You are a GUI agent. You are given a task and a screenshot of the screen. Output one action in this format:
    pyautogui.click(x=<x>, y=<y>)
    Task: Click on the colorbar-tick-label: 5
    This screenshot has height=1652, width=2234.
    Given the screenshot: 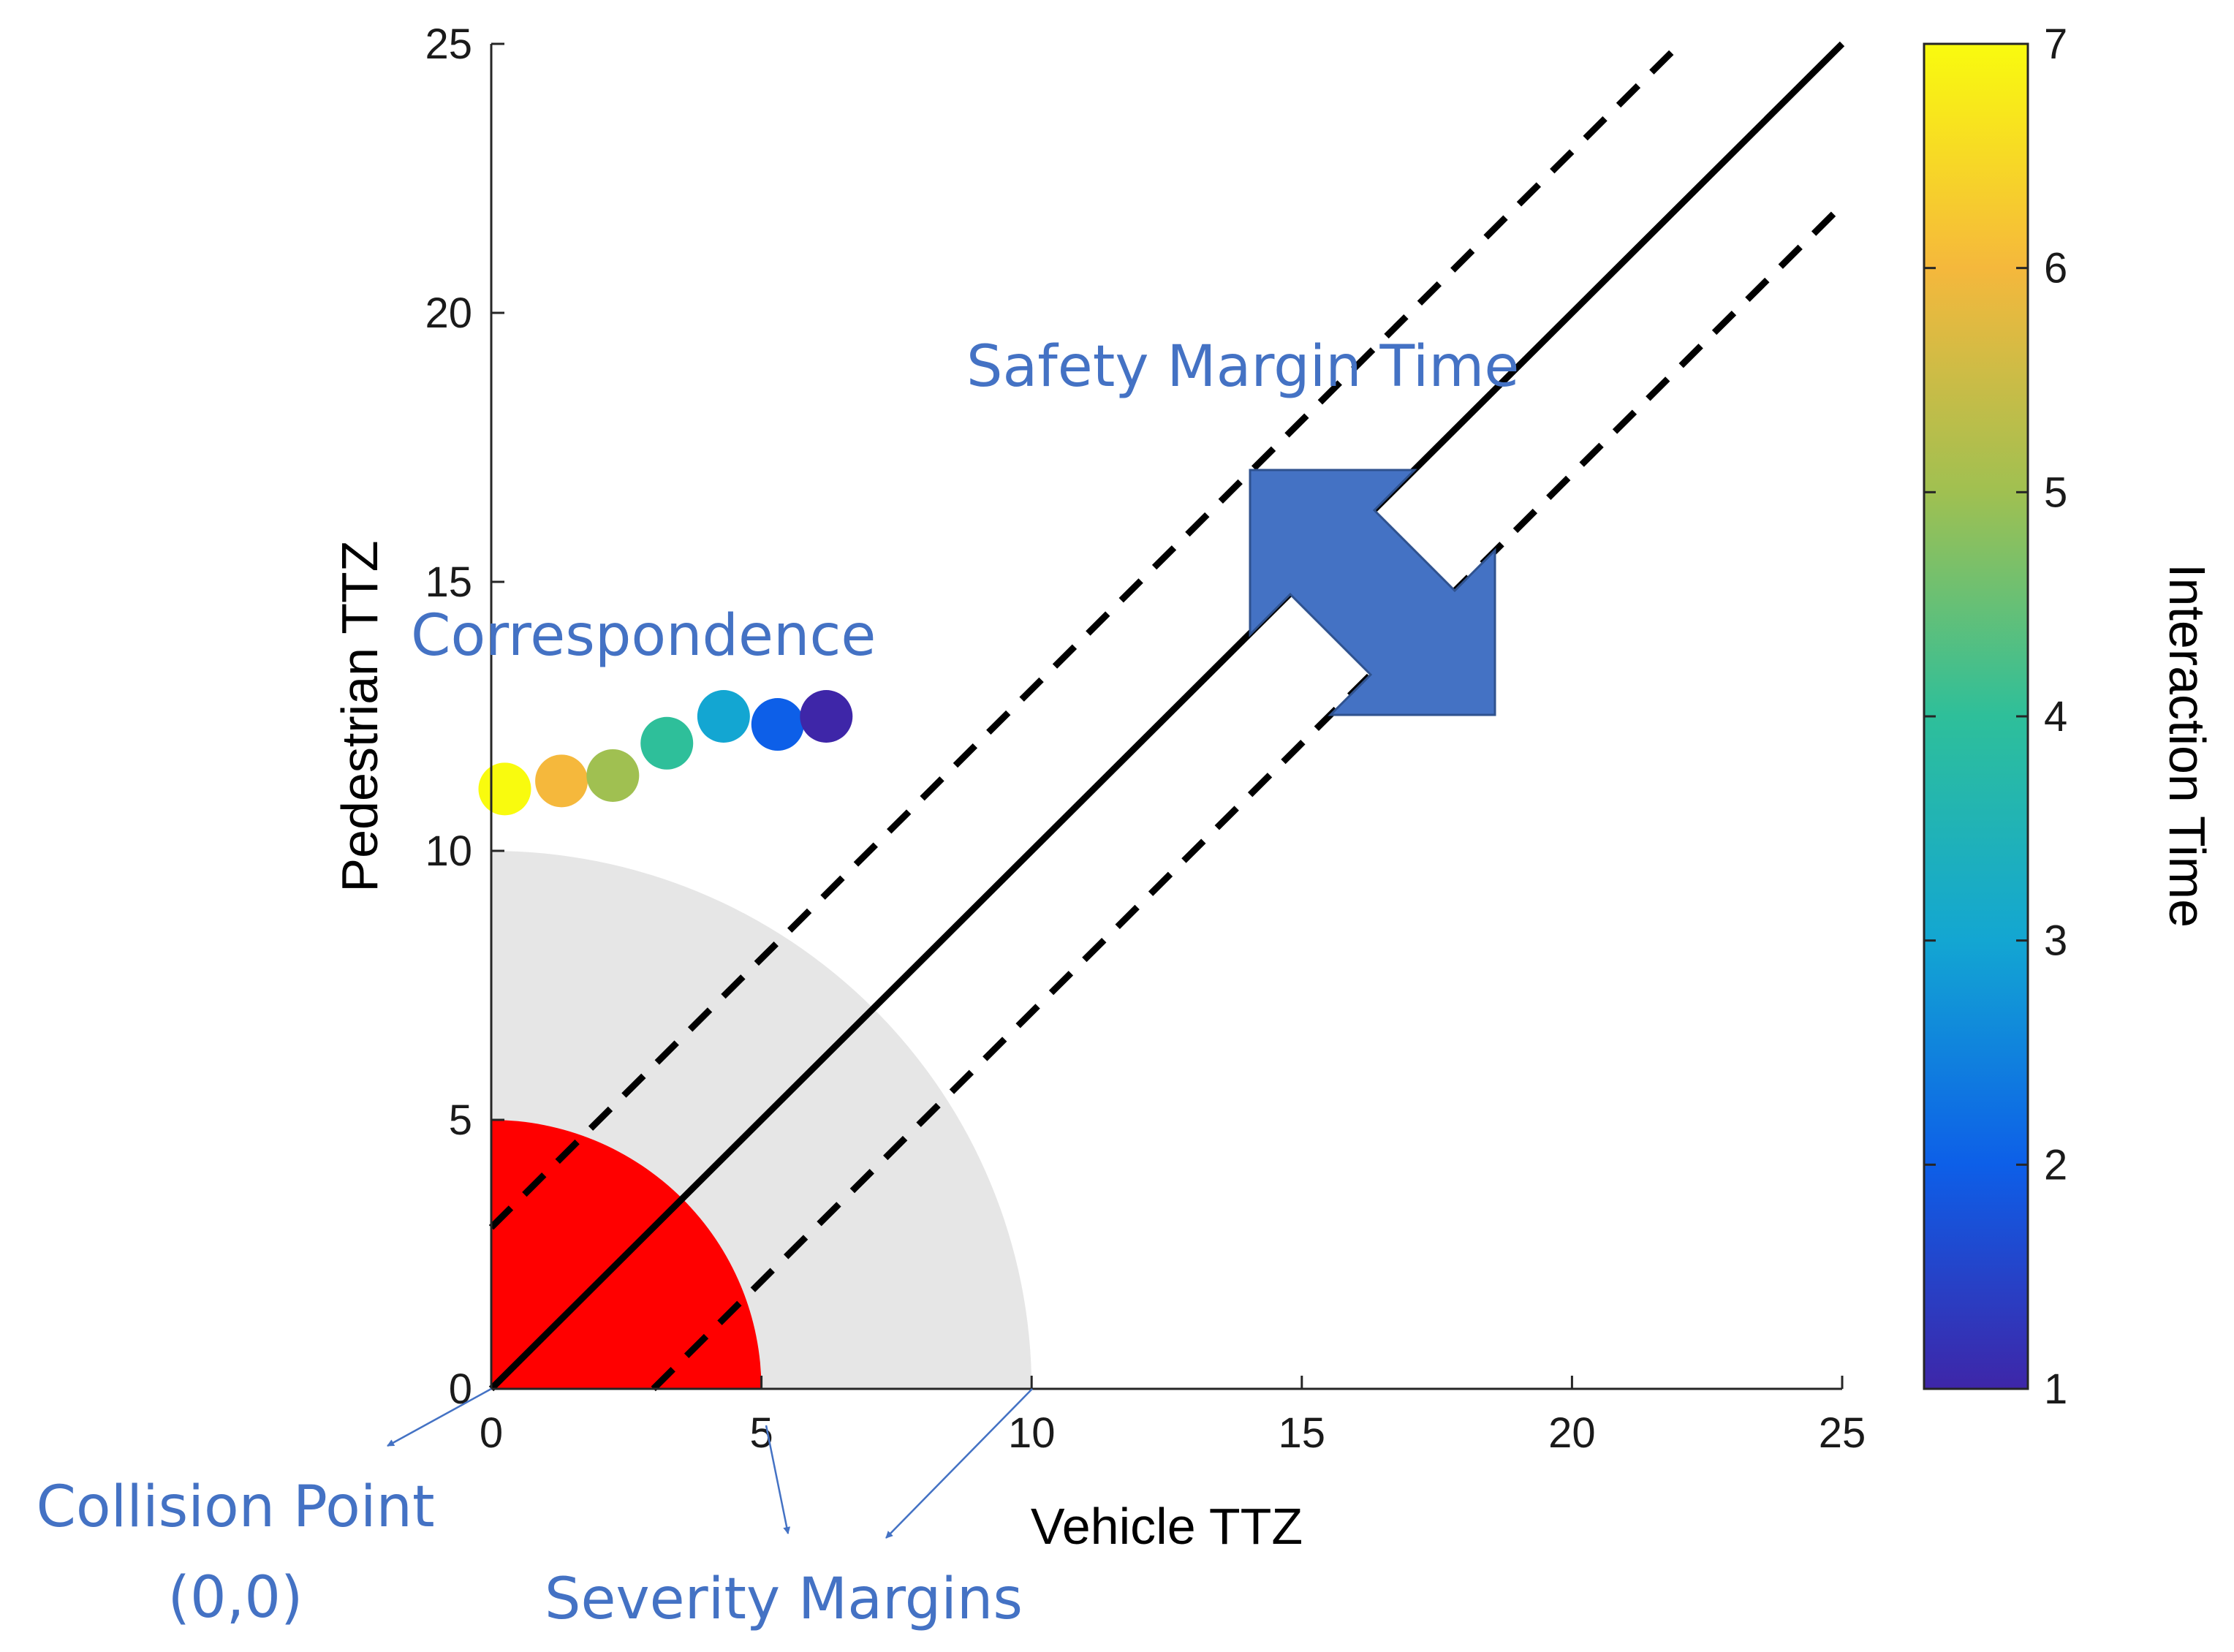 What is the action you would take?
    pyautogui.click(x=2056, y=492)
    